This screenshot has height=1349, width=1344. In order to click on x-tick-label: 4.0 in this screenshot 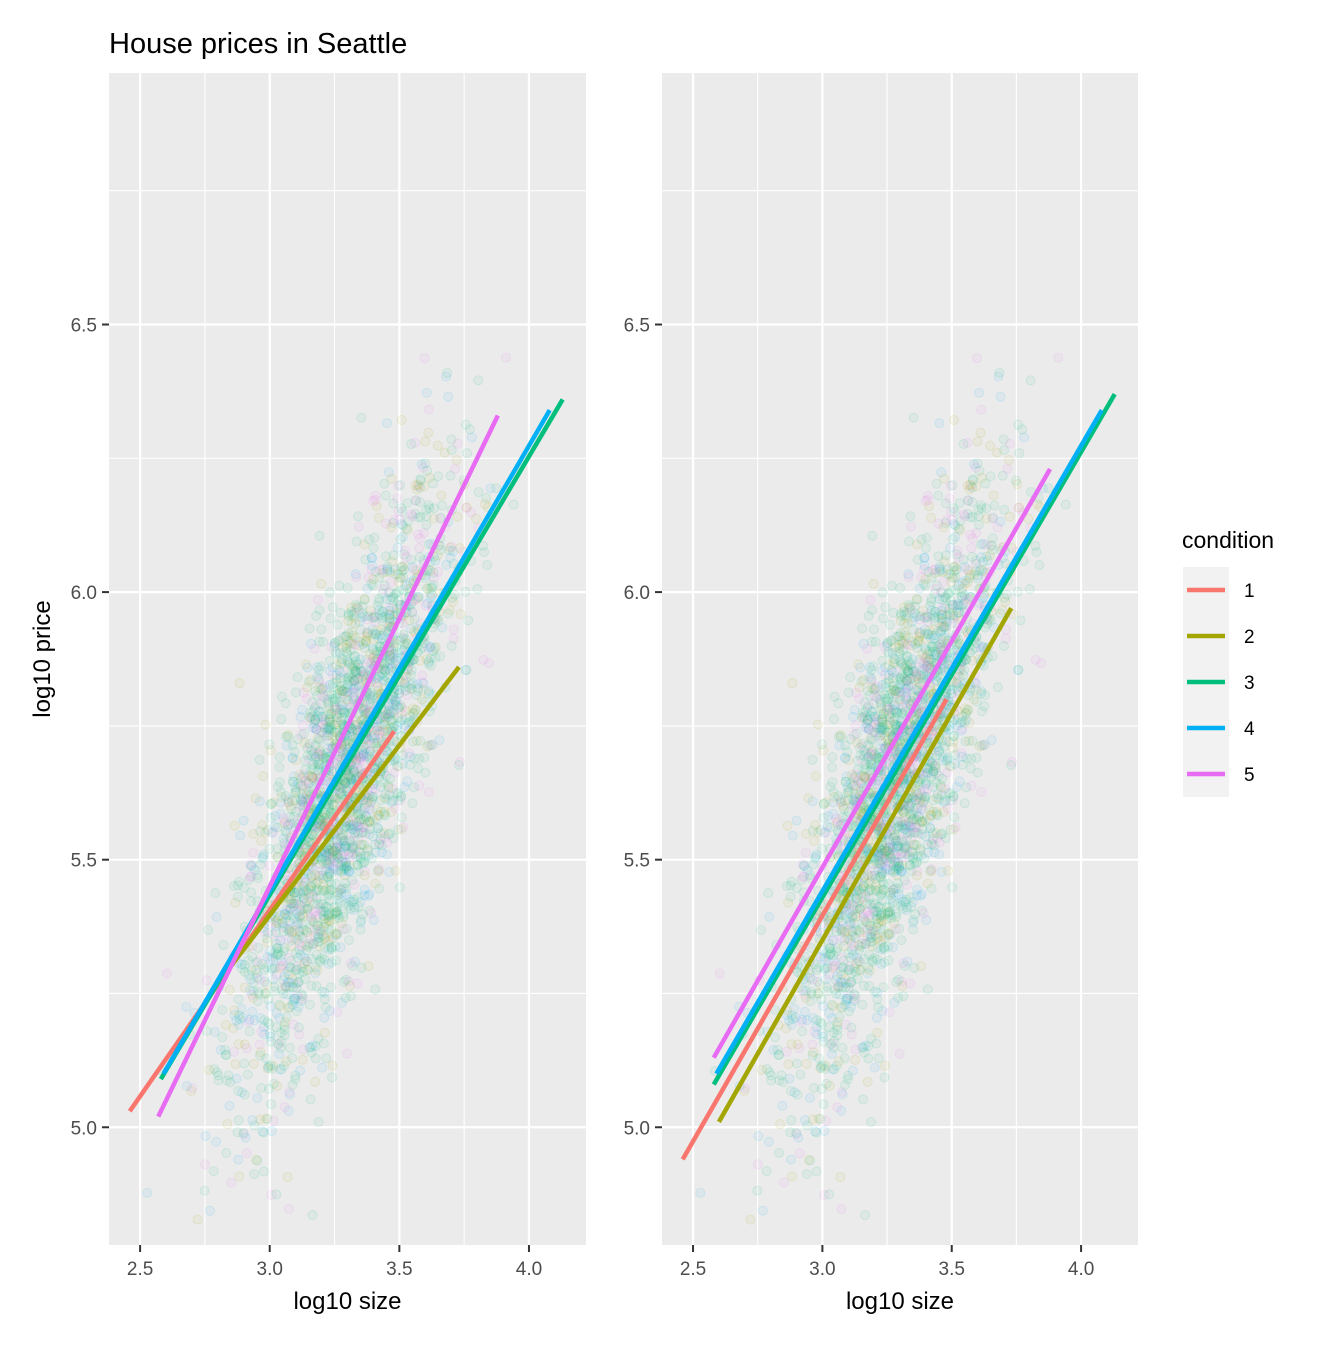, I will do `click(529, 1269)`.